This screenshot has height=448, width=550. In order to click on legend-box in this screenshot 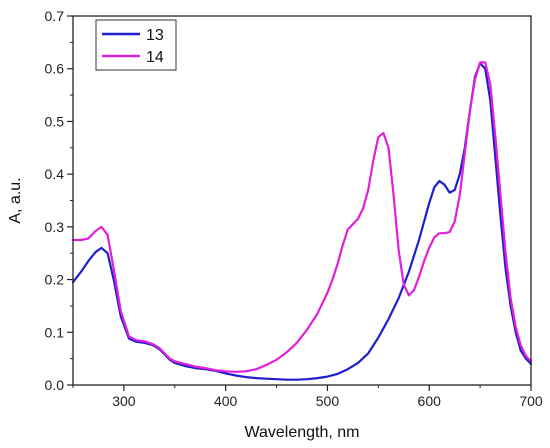, I will do `click(136, 45)`.